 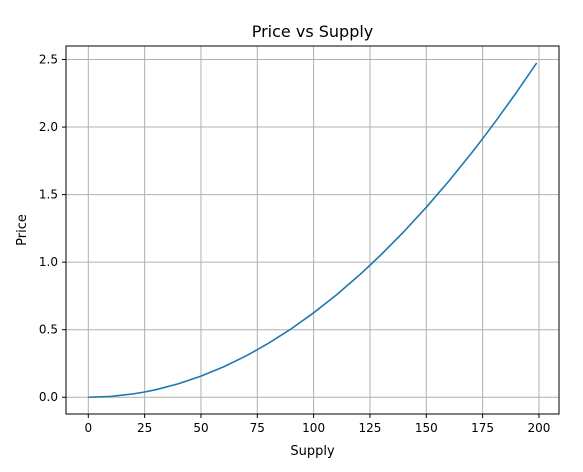 What do you see at coordinates (257, 428) in the screenshot?
I see `x-tick-label: 75` at bounding box center [257, 428].